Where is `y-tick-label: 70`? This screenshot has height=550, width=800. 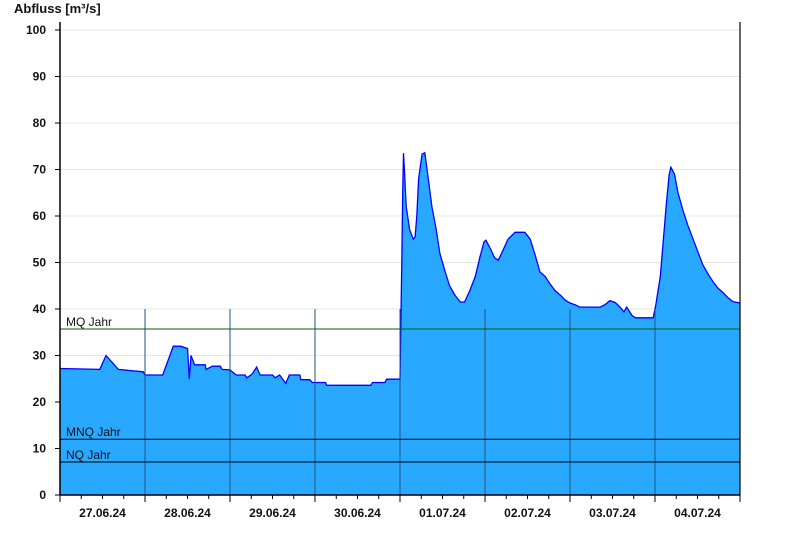
y-tick-label: 70 is located at coordinates (40, 170).